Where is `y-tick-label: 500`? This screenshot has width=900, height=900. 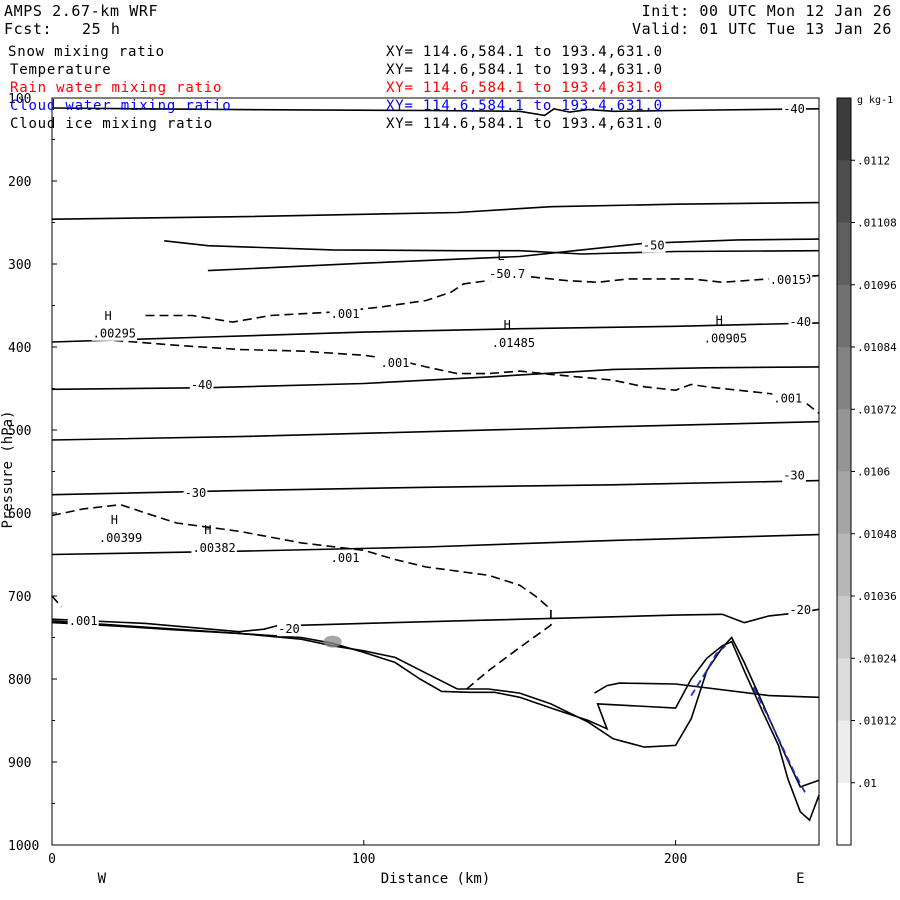
y-tick-label: 500 is located at coordinates (19, 431).